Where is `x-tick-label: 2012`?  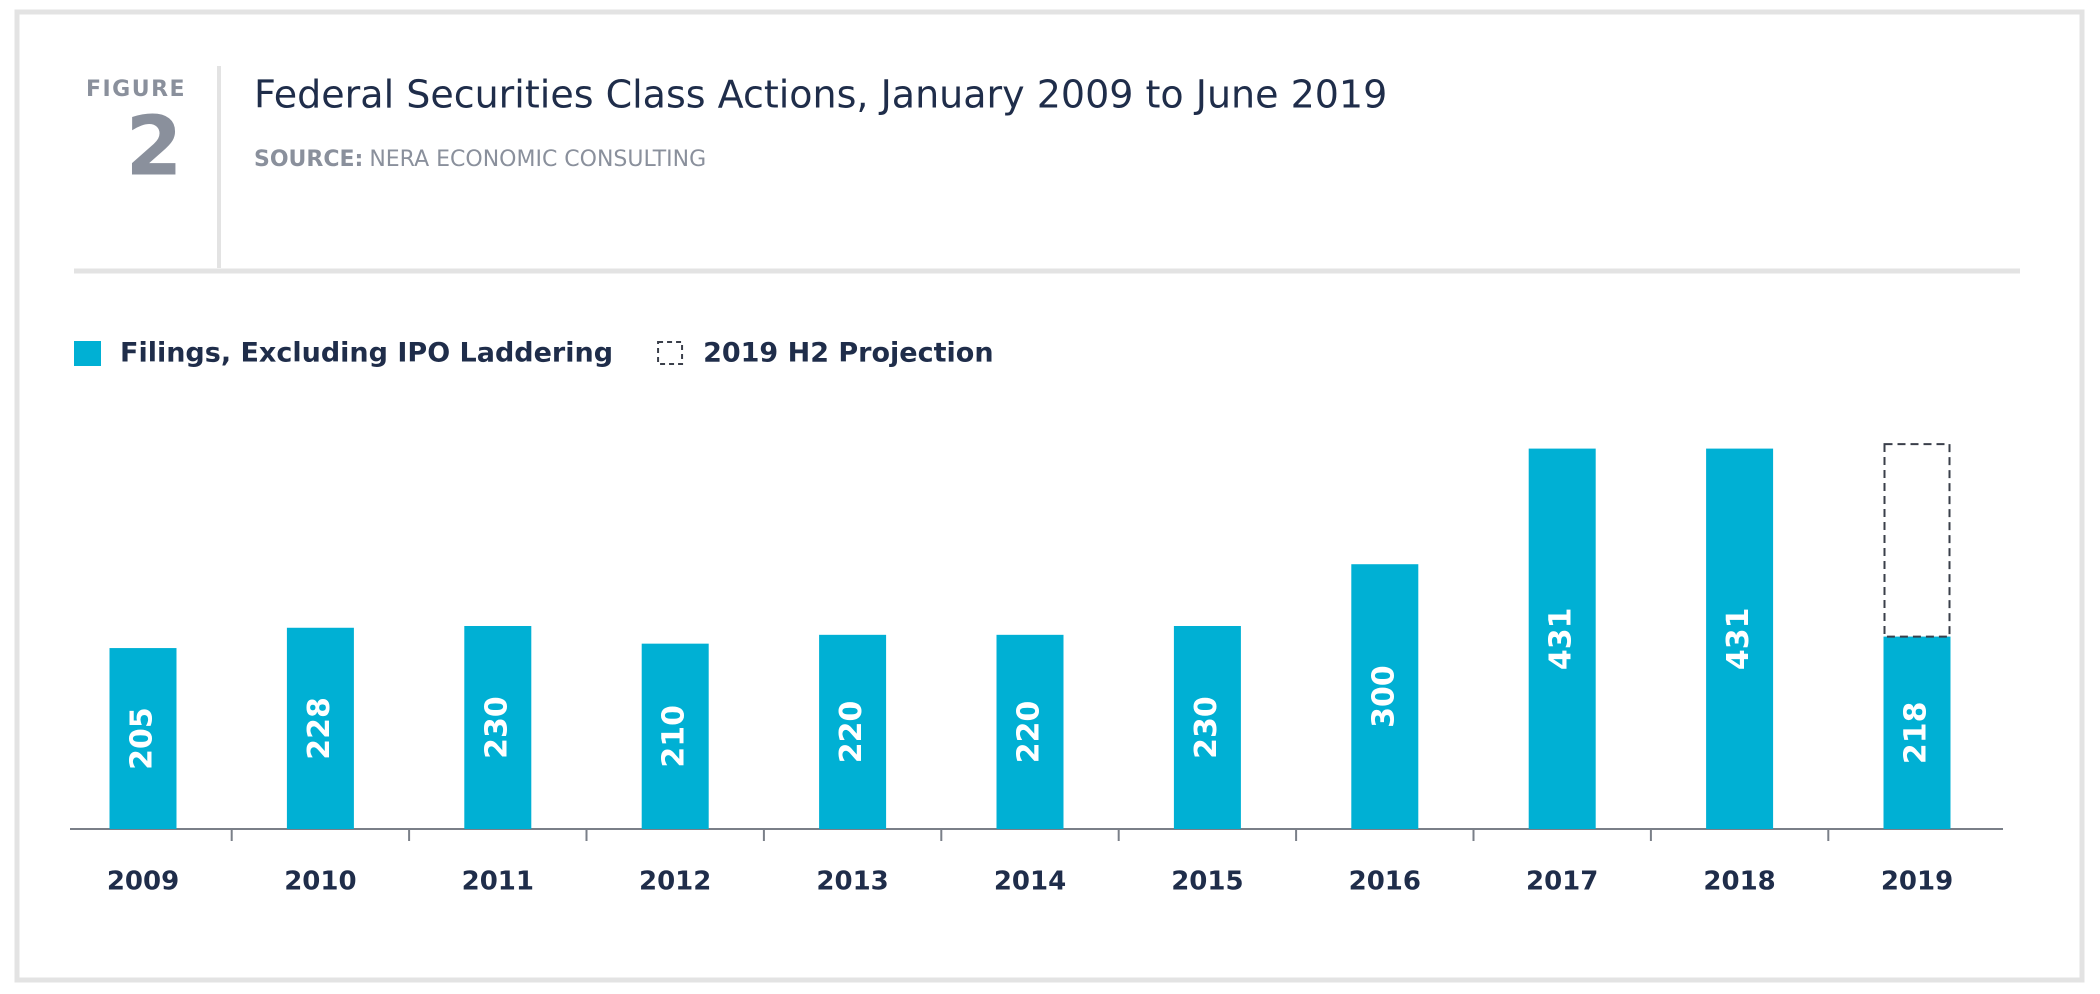 x-tick-label: 2012 is located at coordinates (675, 882).